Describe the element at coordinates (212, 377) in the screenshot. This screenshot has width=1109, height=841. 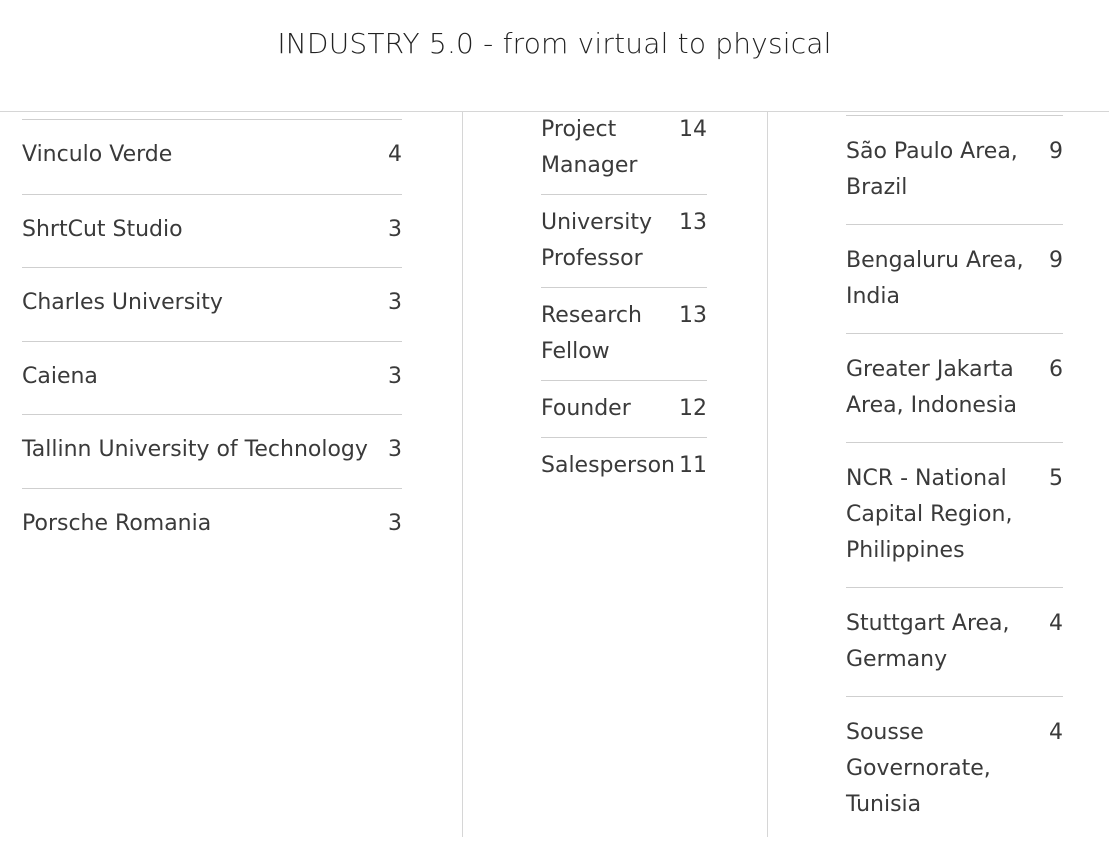
I see `list-item: Caiena 3` at that location.